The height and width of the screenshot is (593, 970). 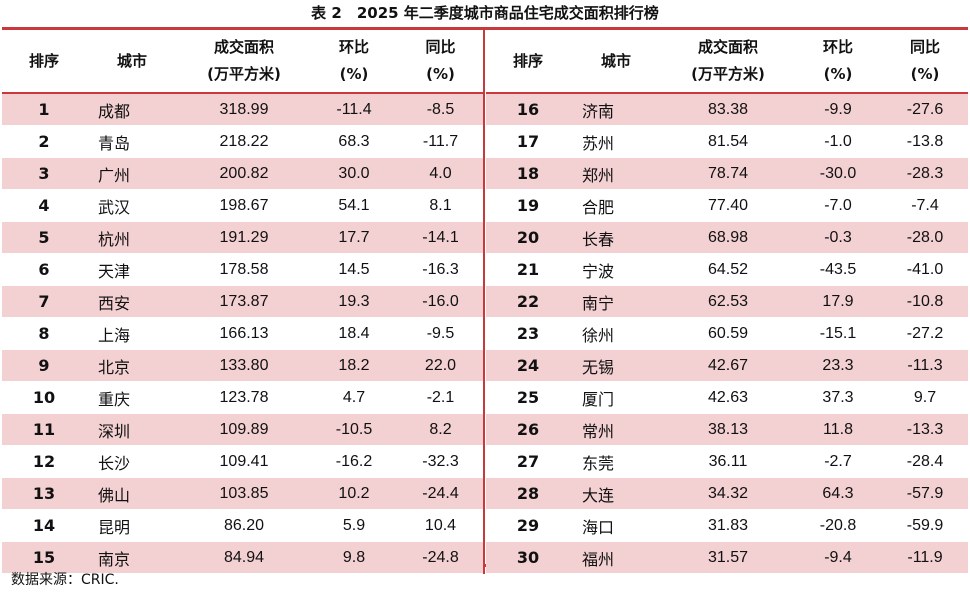 What do you see at coordinates (925, 493) in the screenshot?
I see `yoy-cell: -57.9` at bounding box center [925, 493].